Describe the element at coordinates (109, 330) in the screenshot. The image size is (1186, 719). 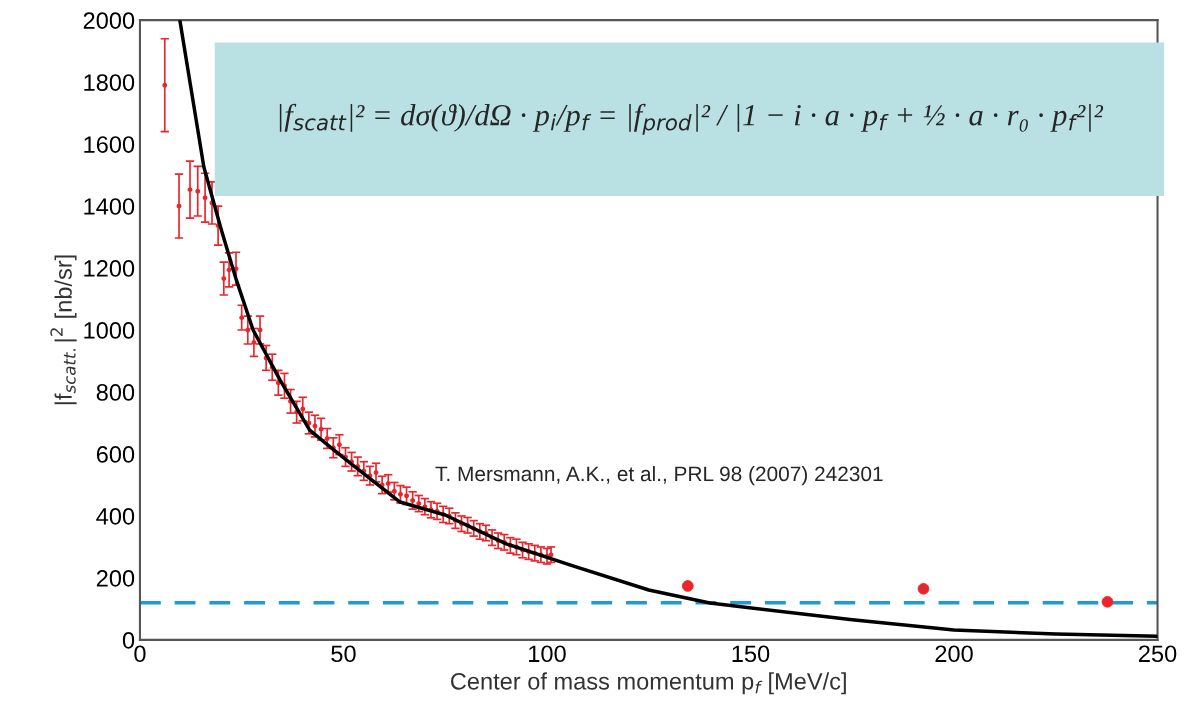
I see `y-tick-label: 1000` at that location.